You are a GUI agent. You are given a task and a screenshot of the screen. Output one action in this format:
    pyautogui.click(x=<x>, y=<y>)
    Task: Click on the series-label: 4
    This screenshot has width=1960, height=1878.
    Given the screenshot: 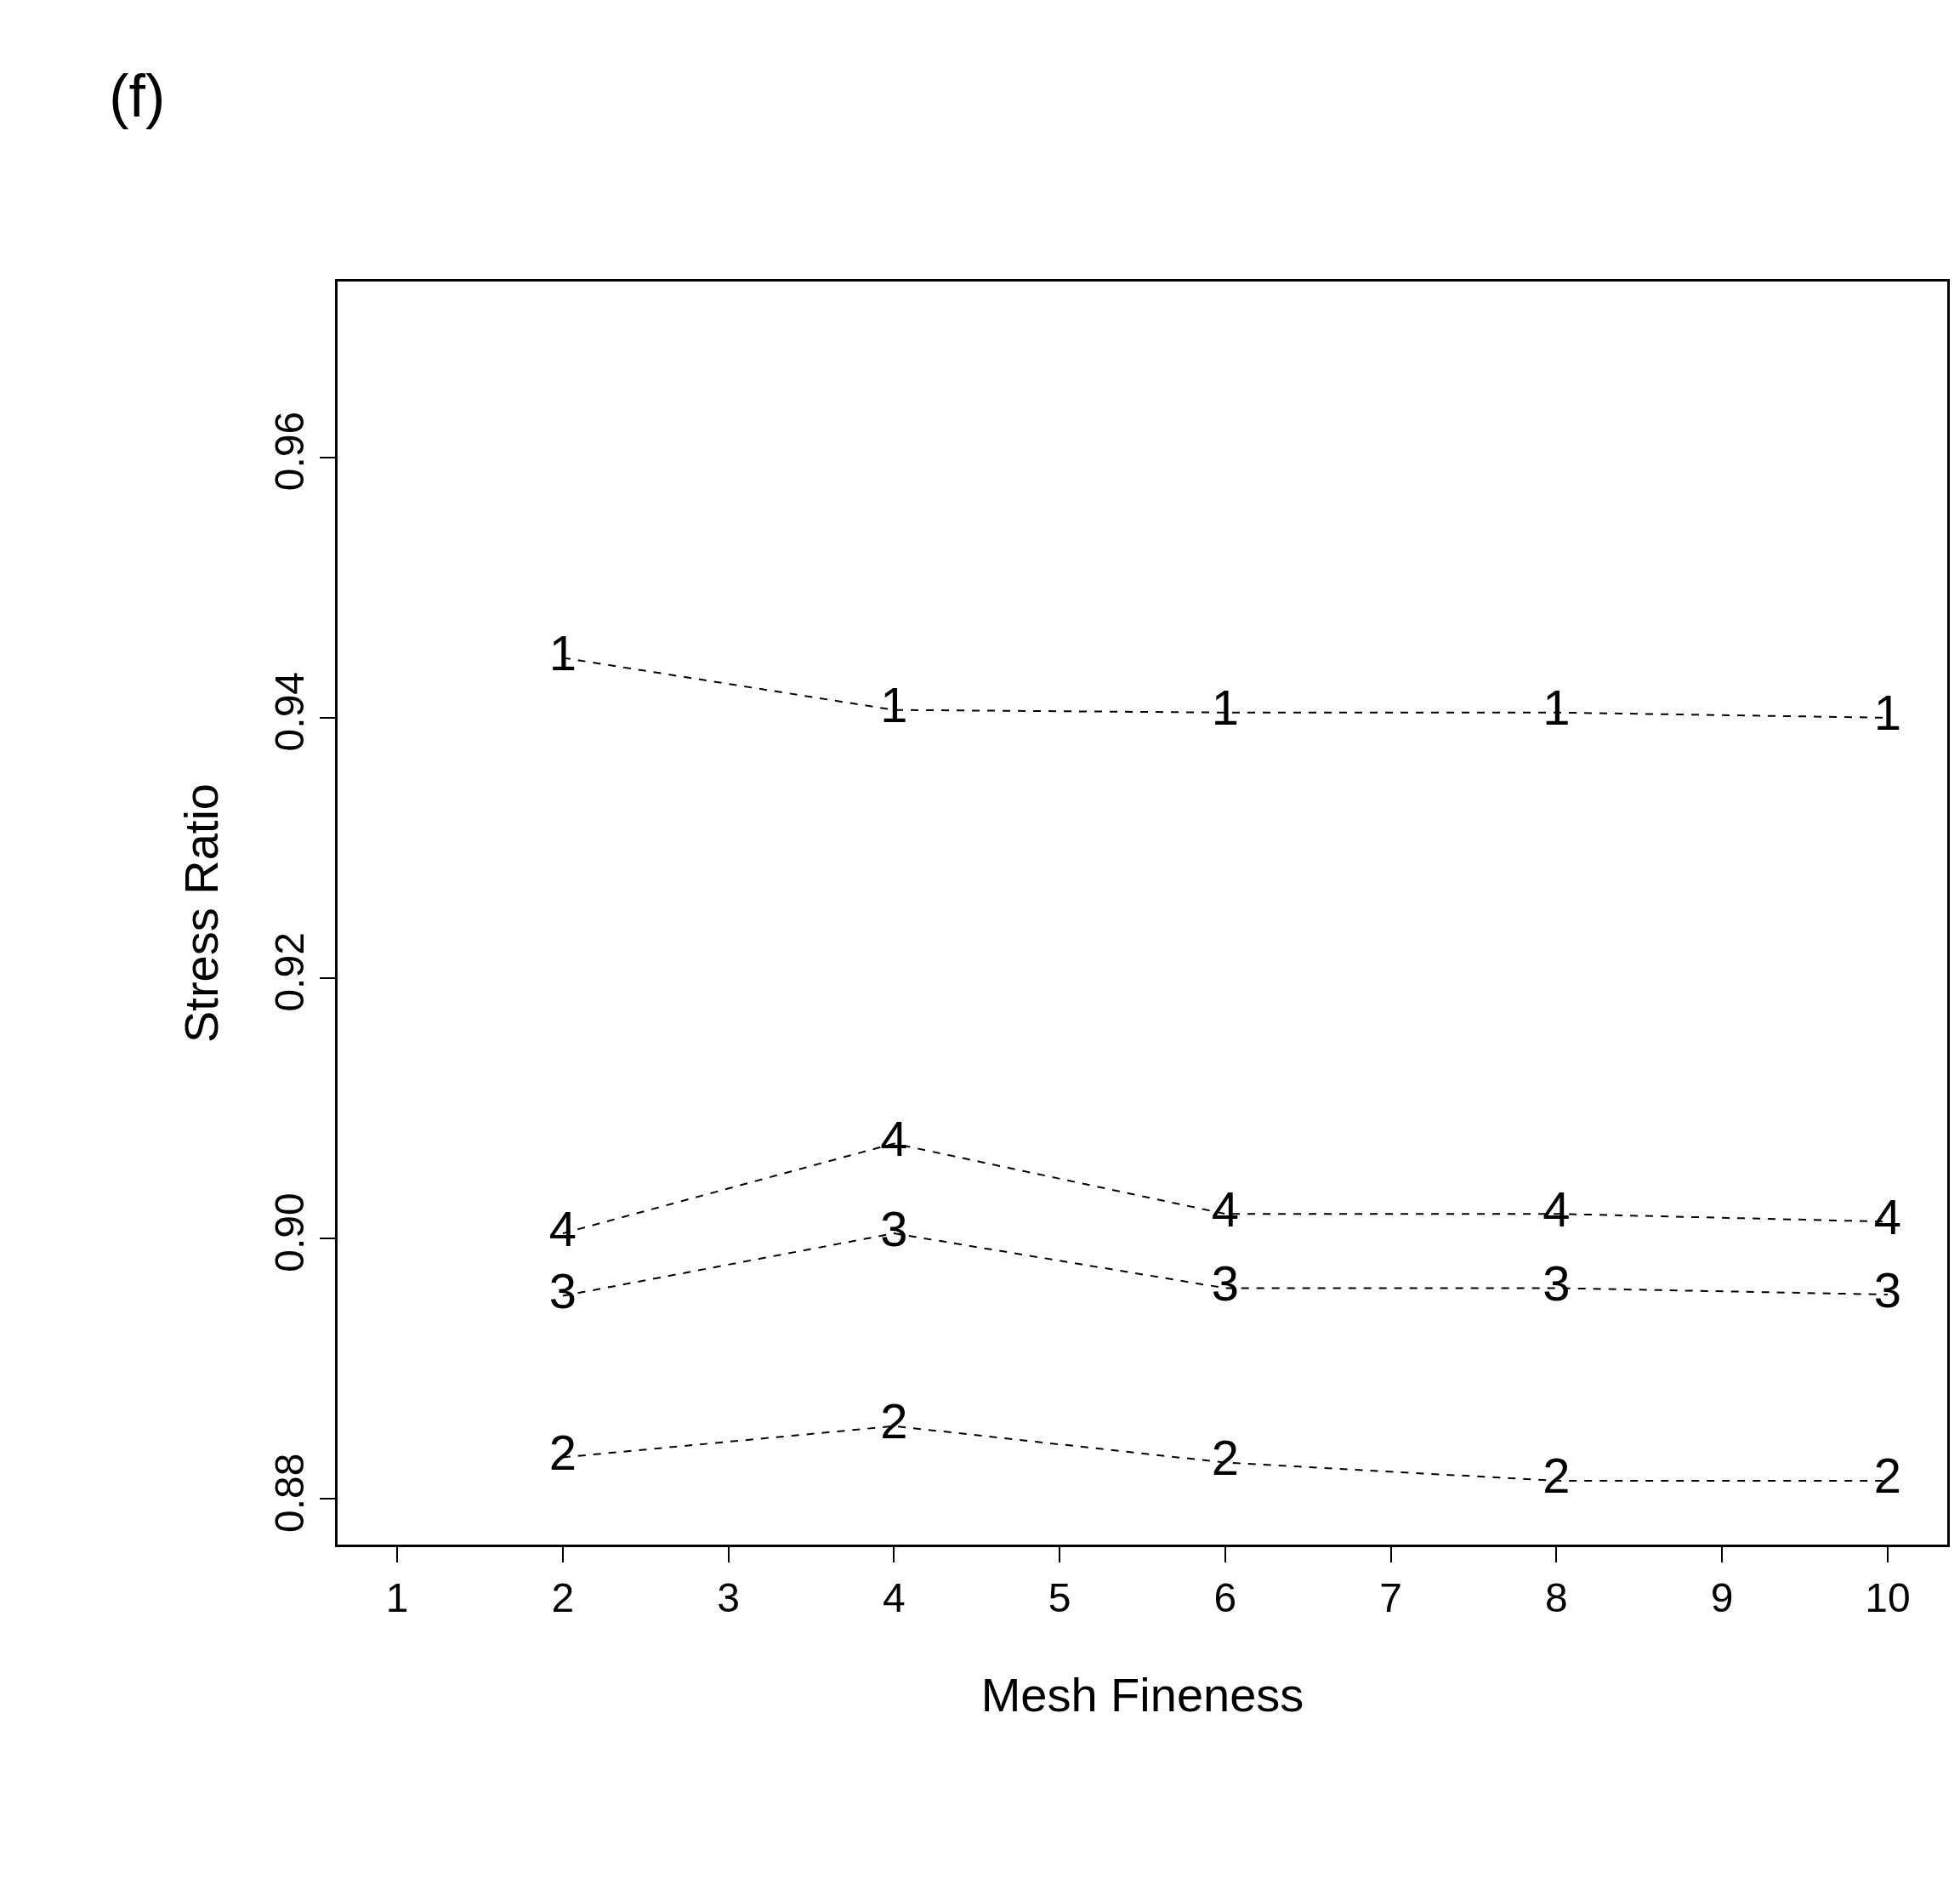 What is the action you would take?
    pyautogui.click(x=562, y=1228)
    